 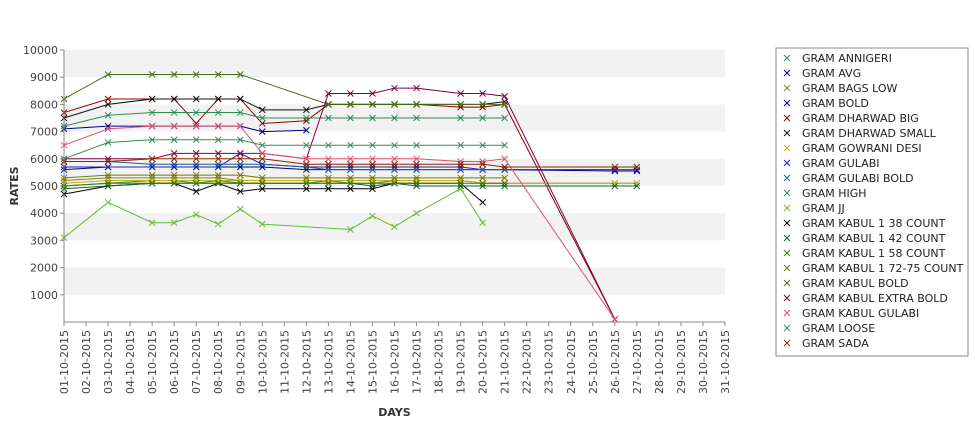 I want to click on legend-label: GRAM LOOSE, so click(x=838, y=328).